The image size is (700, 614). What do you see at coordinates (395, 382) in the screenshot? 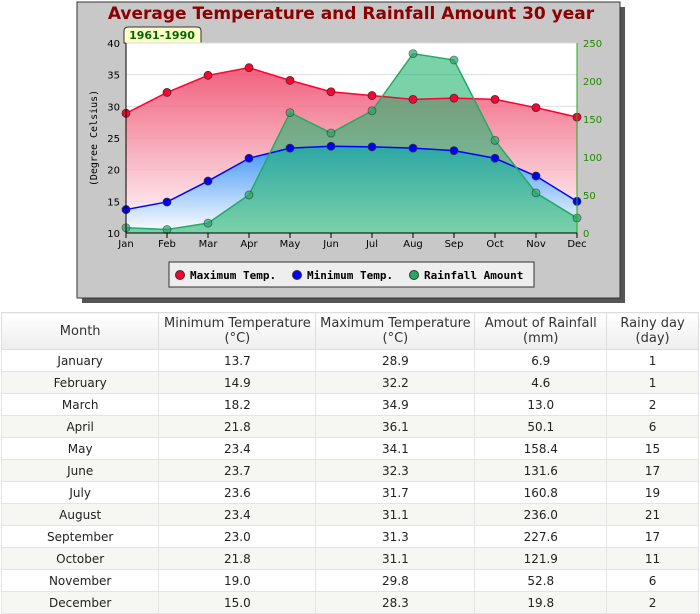
I see `table-cell: 32.2` at bounding box center [395, 382].